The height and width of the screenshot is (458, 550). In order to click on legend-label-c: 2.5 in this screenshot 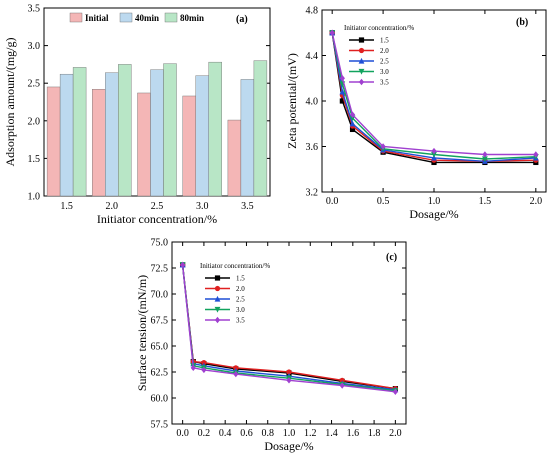, I will do `click(240, 300)`.